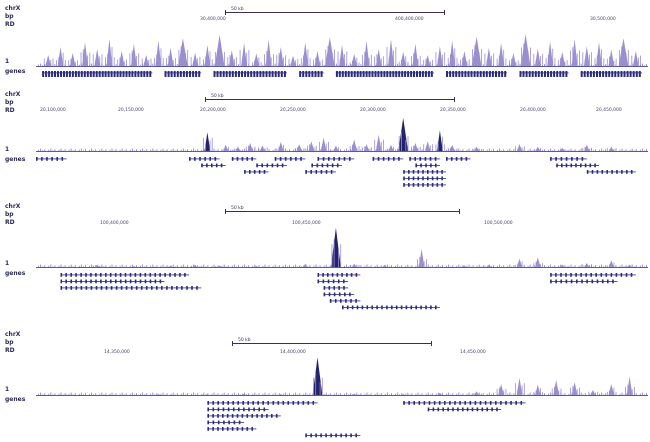 The width and height of the screenshot is (650, 442). I want to click on coord-tick: 14,350,000, so click(117, 352).